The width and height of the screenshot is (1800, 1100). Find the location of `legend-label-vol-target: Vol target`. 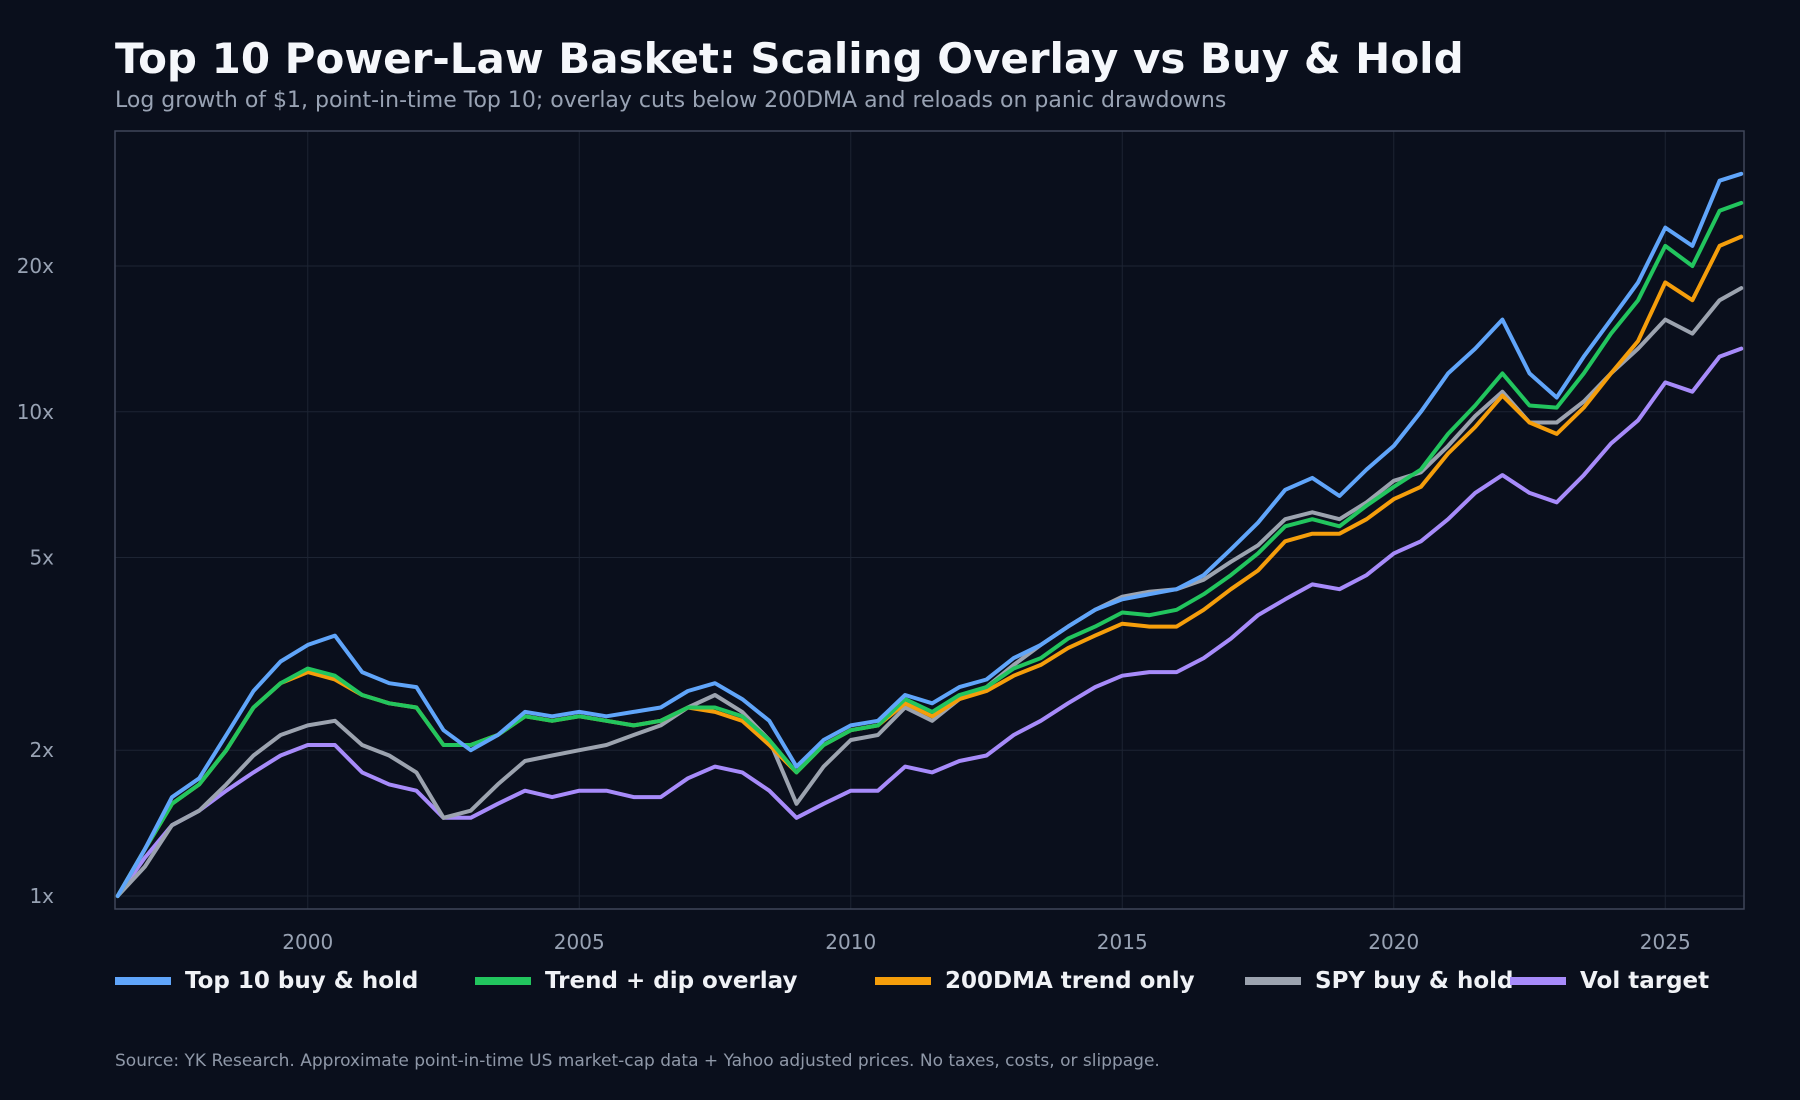

legend-label-vol-target: Vol target is located at coordinates (1645, 981).